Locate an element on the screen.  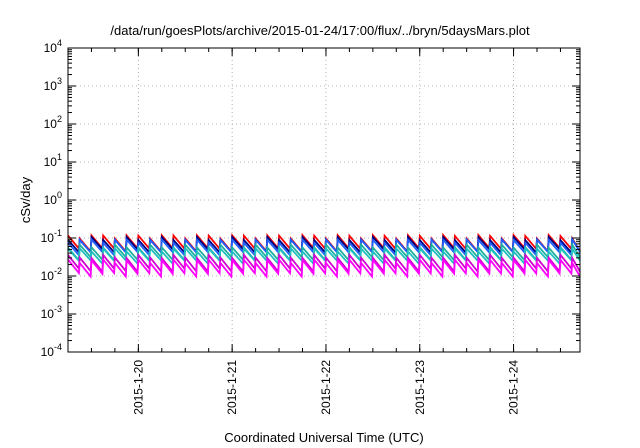
y-tick-label: 10⁻⁴ is located at coordinates (51, 350).